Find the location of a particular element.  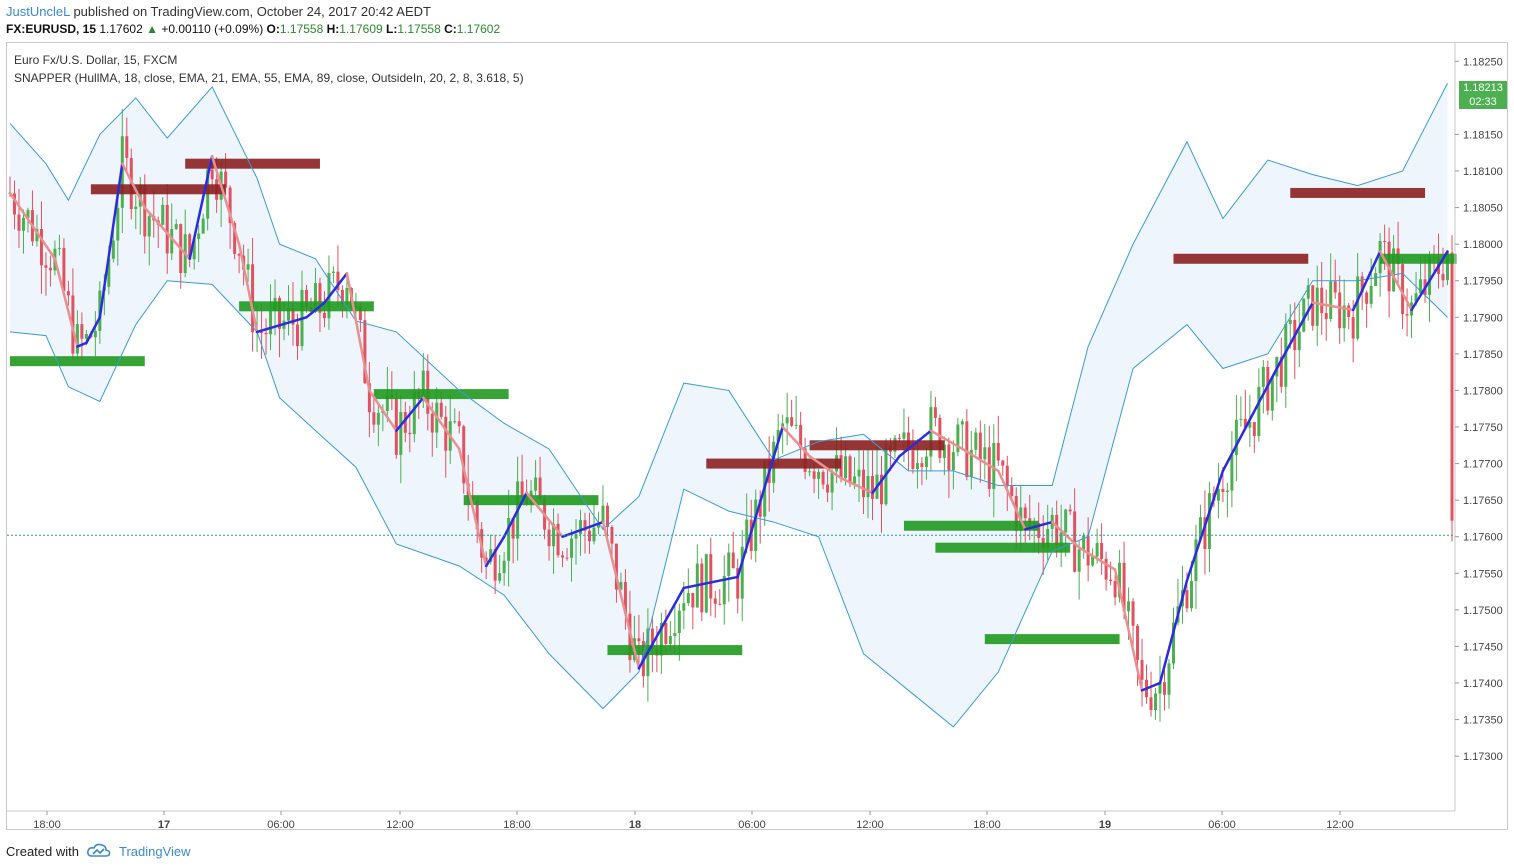

author-link: JustUncleL is located at coordinates (38, 11).